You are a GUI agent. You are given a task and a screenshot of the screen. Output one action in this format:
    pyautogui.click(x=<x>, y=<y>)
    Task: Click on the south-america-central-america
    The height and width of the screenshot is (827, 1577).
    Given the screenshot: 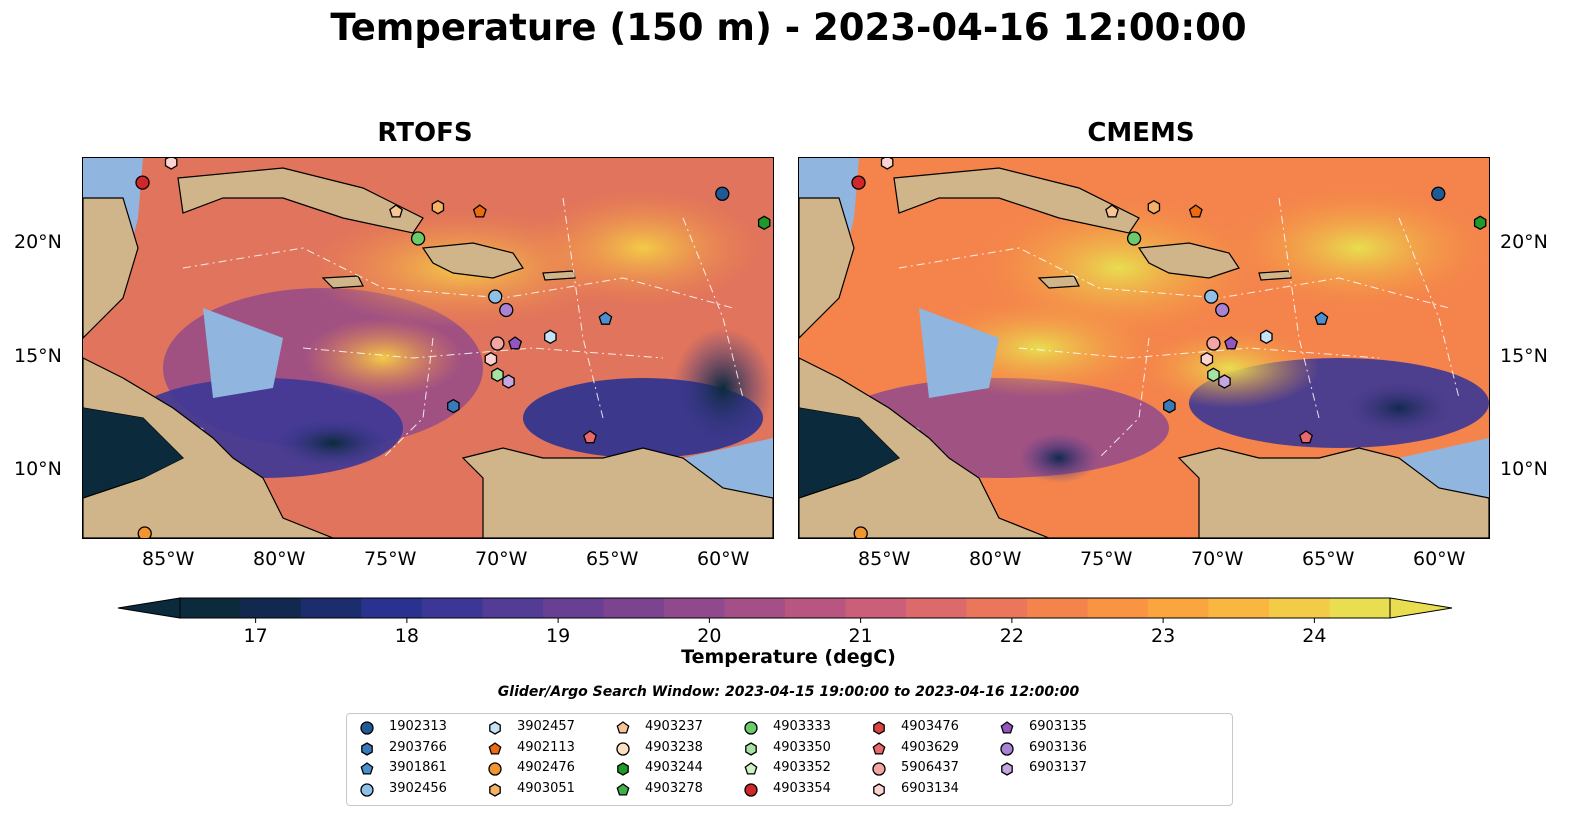 What is the action you would take?
    pyautogui.click(x=1144, y=447)
    